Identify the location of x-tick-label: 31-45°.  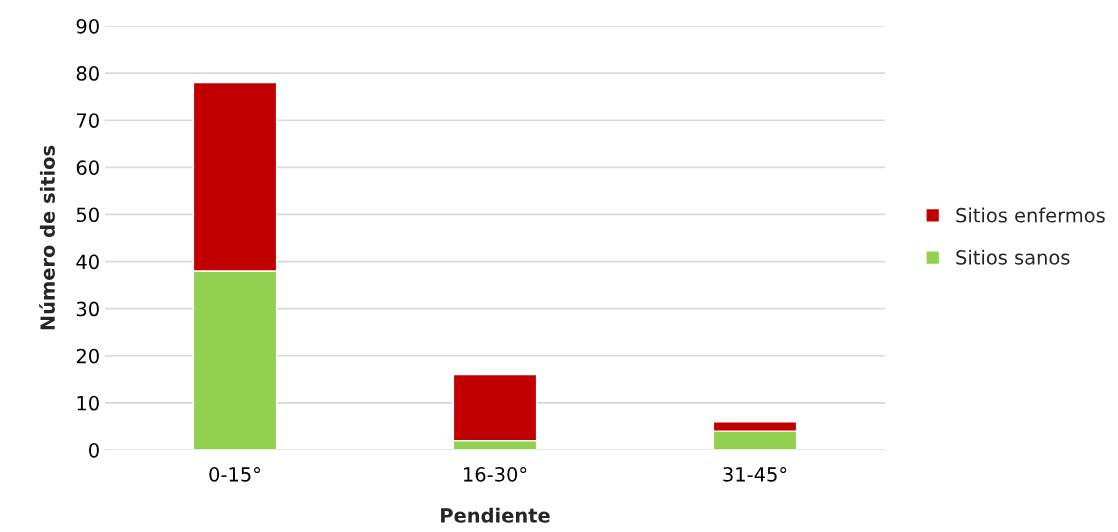
(755, 474).